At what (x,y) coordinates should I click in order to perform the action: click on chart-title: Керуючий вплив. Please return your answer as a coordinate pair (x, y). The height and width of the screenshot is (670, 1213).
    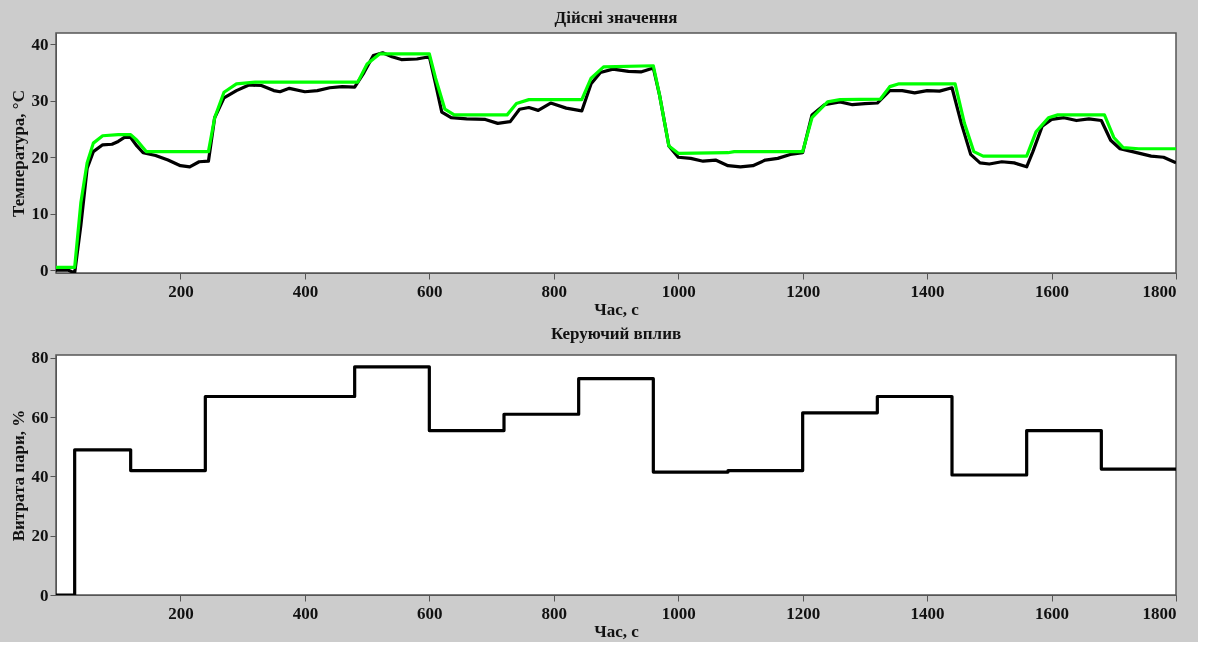
    Looking at the image, I should click on (616, 333).